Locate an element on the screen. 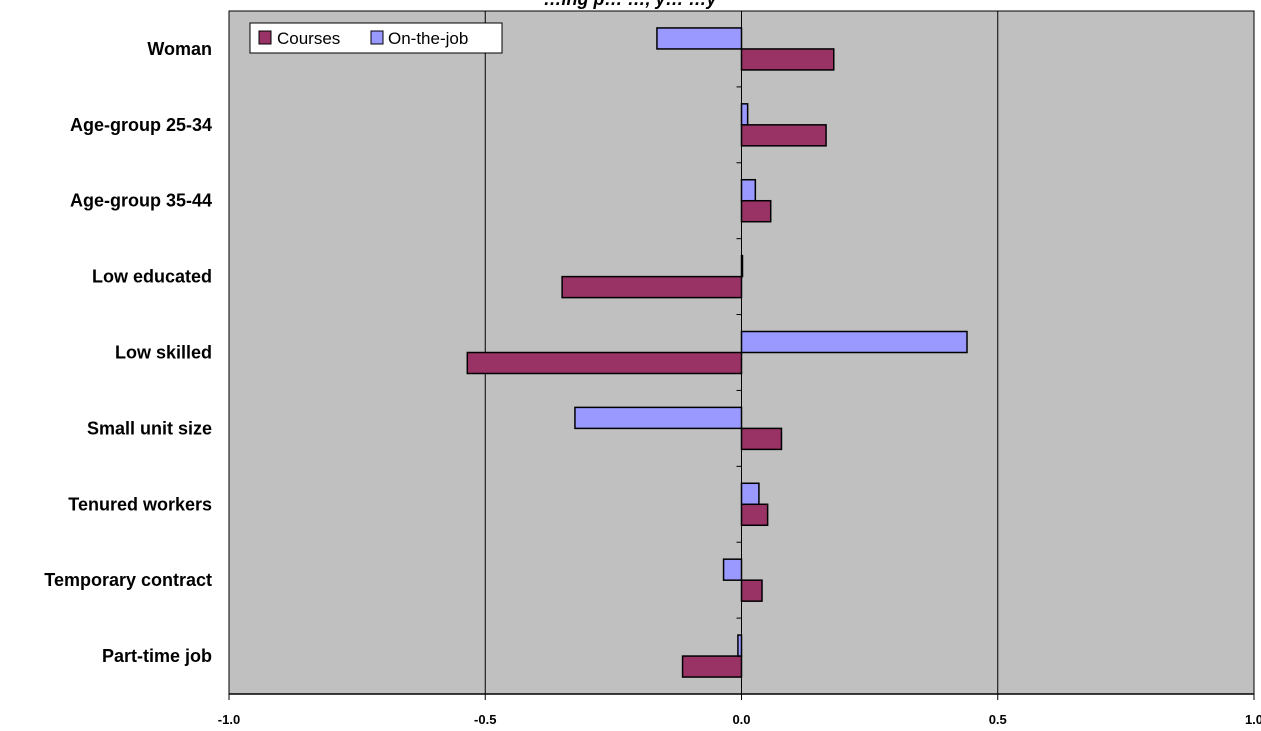  x-tick-labels: -1.0 -0.5 0.0 0.5 1.0 is located at coordinates (739, 719).